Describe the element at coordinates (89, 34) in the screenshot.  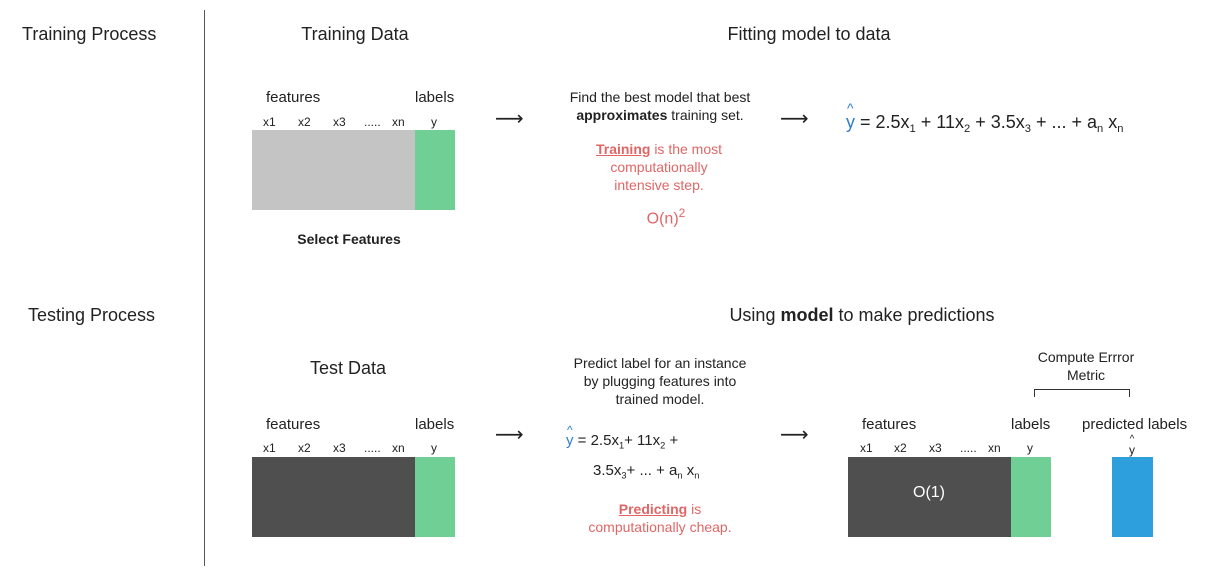
I see `training-process-title: Training Process` at that location.